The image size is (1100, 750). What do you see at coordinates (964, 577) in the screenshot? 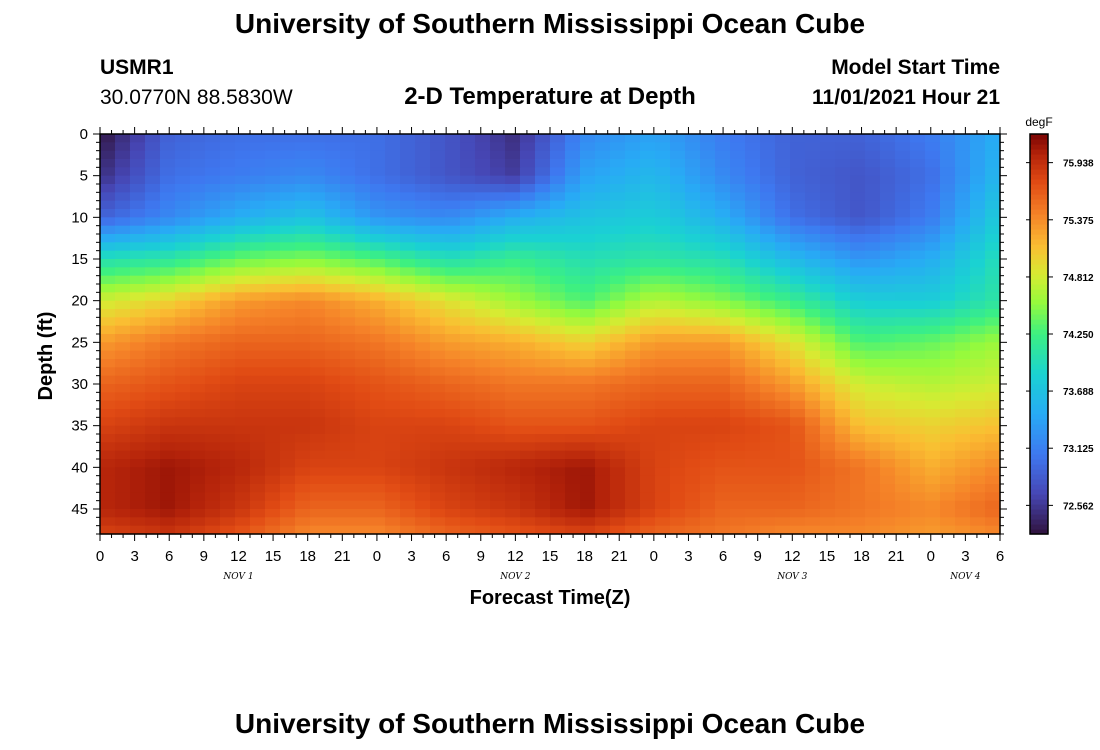
I see `day-label: NOV 4` at bounding box center [964, 577].